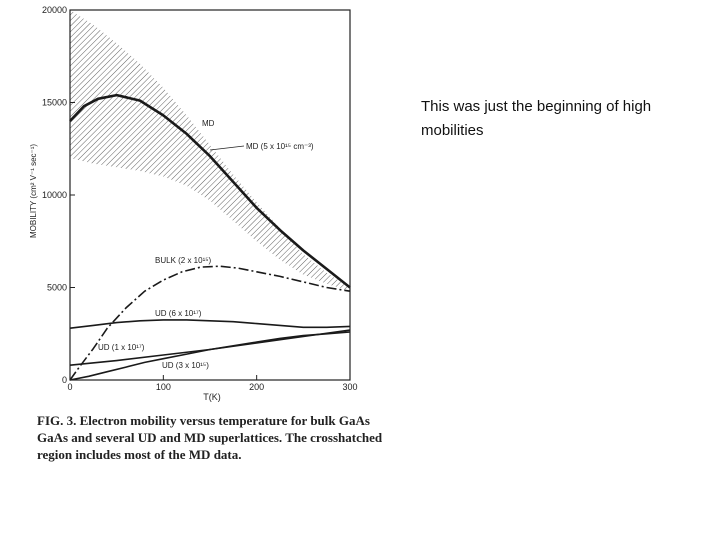 The height and width of the screenshot is (540, 720). I want to click on y-axis-label: MOBILITY (cm² V⁻¹ sec⁻¹), so click(33, 191).